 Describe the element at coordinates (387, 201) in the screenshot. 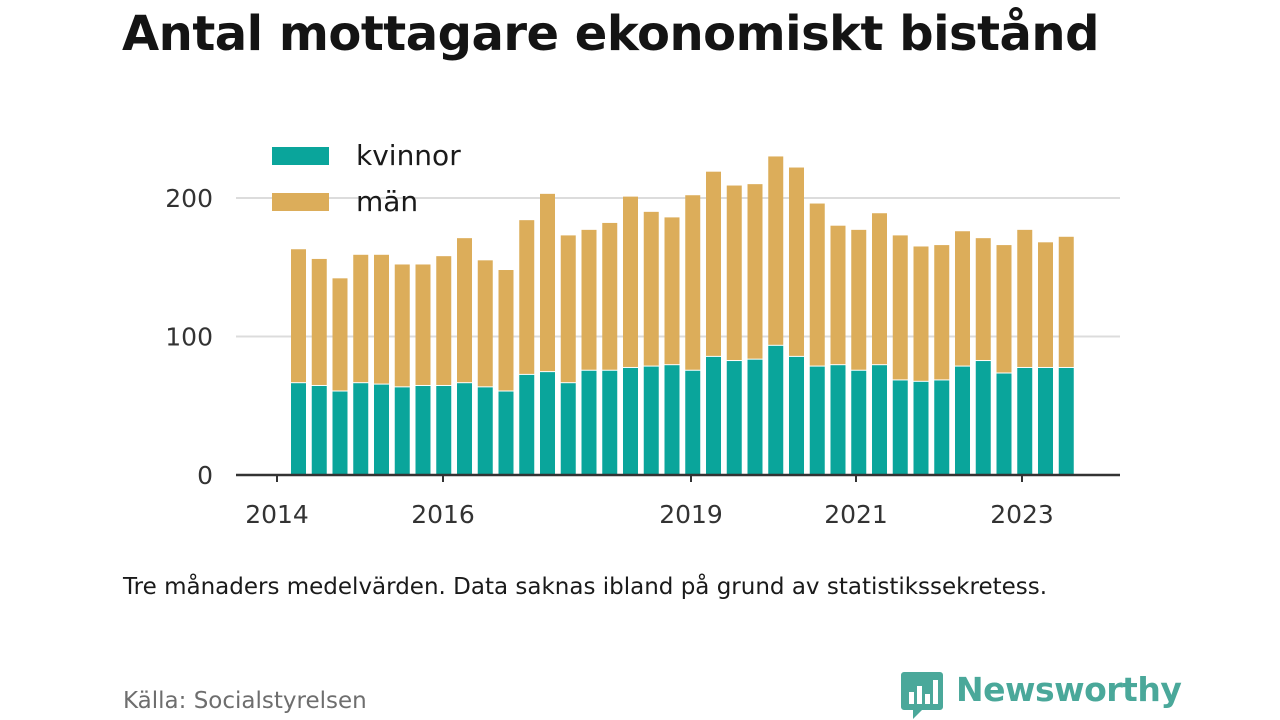

I see `legend-label-2: män` at that location.